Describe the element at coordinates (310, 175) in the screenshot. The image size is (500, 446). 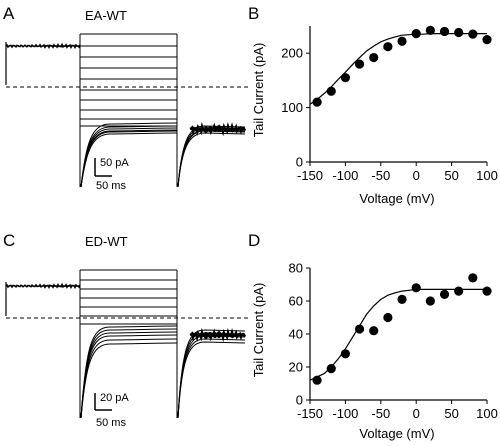
I see `panel-b-x-tick-label: -150` at that location.